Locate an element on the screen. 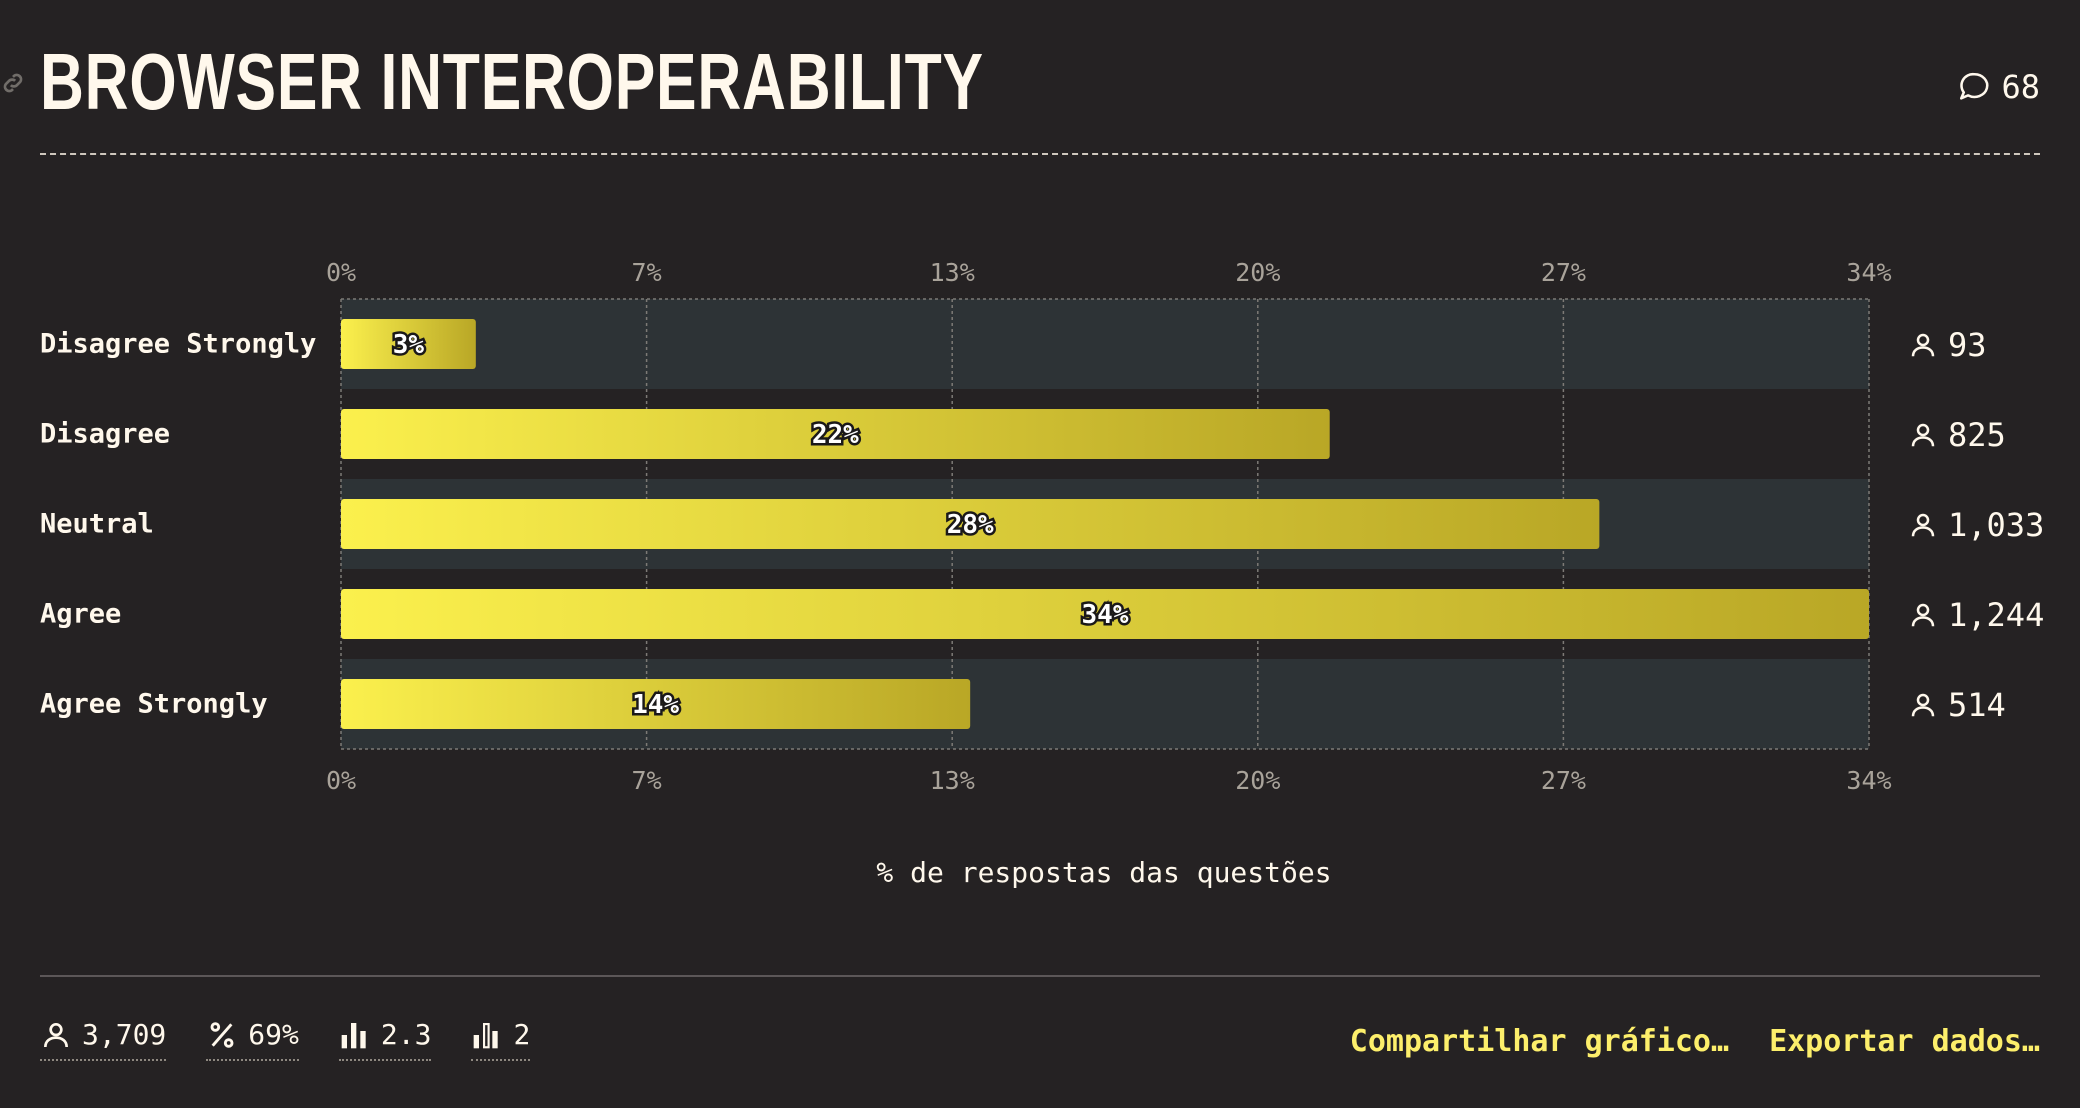 The width and height of the screenshot is (2080, 1108). bar-value-label: 28% is located at coordinates (970, 525).